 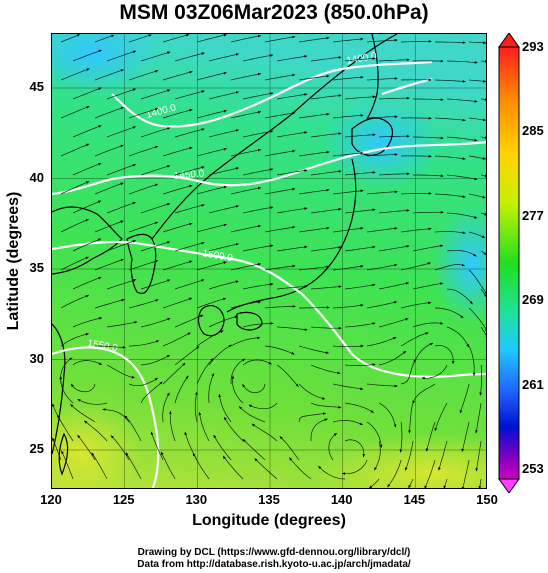 I want to click on cold-region-northwest, so click(x=107, y=64).